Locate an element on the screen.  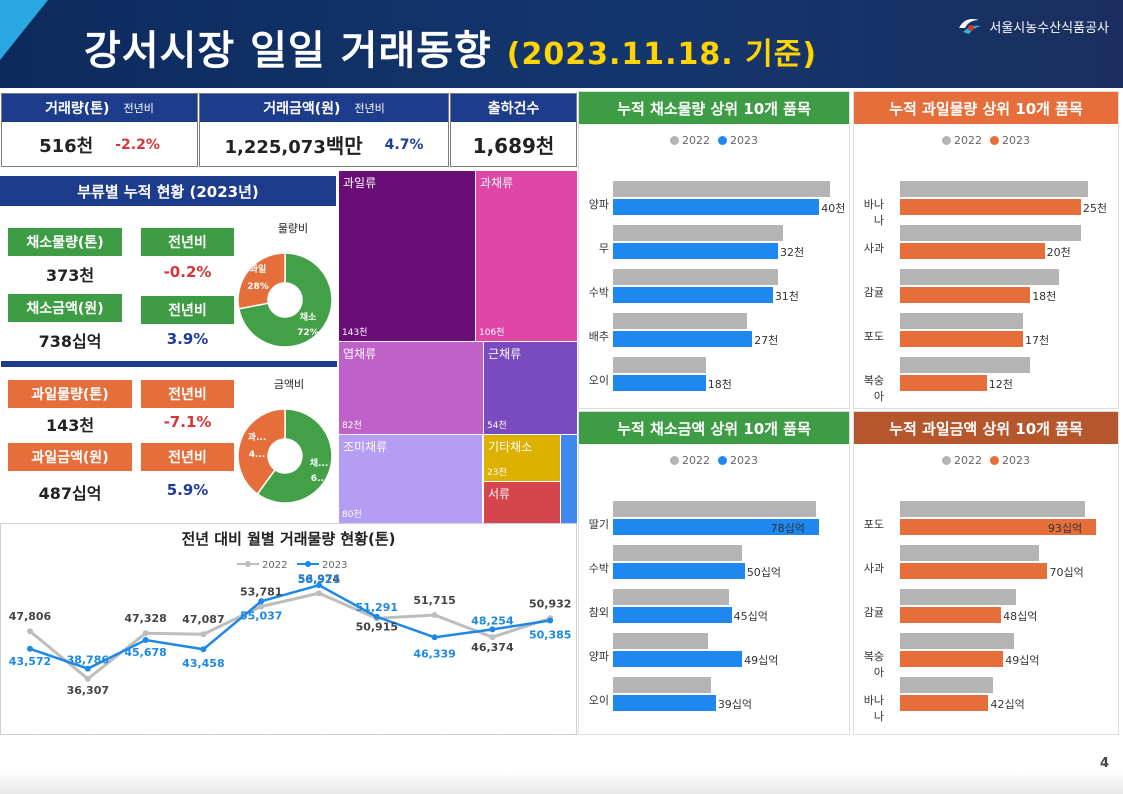
bar-value-label: 49십억 is located at coordinates (1022, 660).